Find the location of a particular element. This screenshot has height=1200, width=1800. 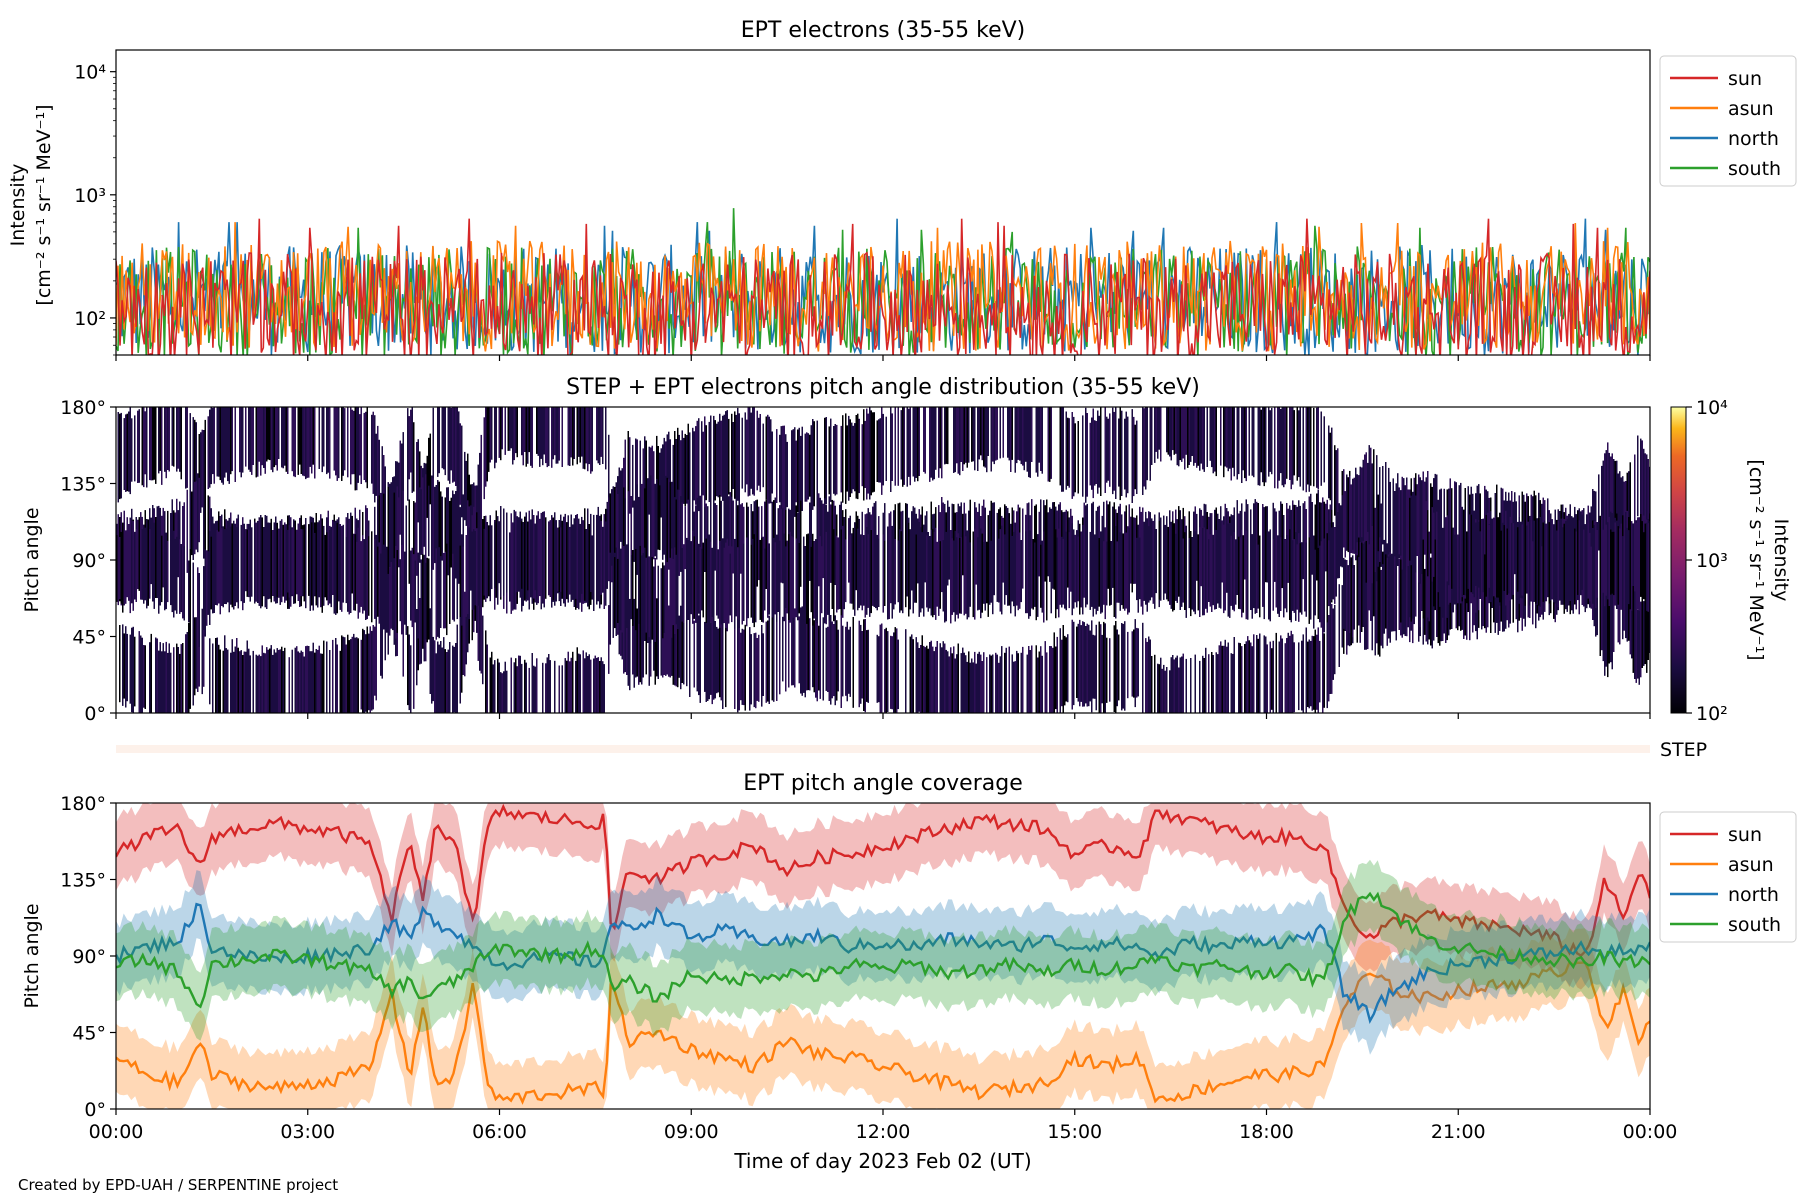

panel1-ytick-label: 10³ is located at coordinates (90, 196).